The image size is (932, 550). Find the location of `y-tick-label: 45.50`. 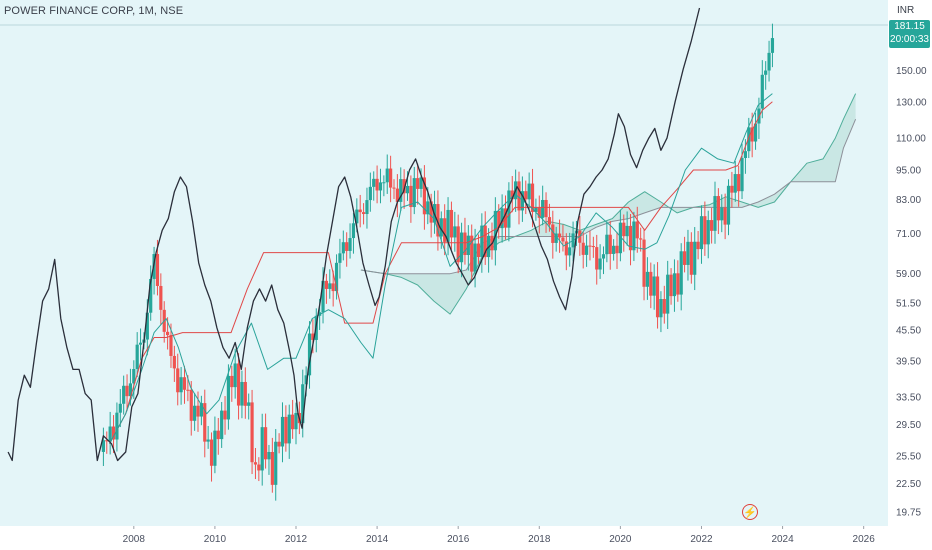

y-tick-label: 45.50 is located at coordinates (908, 331).